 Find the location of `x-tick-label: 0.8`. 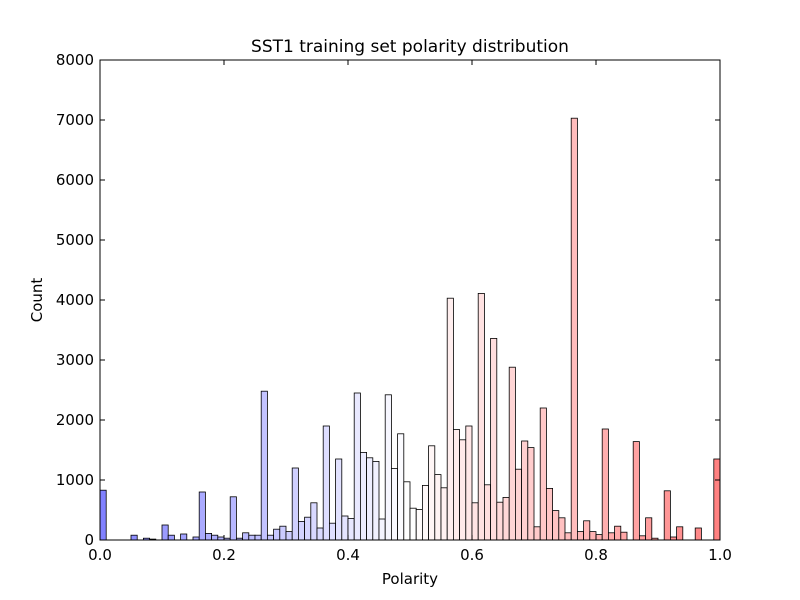

x-tick-label: 0.8 is located at coordinates (596, 555).